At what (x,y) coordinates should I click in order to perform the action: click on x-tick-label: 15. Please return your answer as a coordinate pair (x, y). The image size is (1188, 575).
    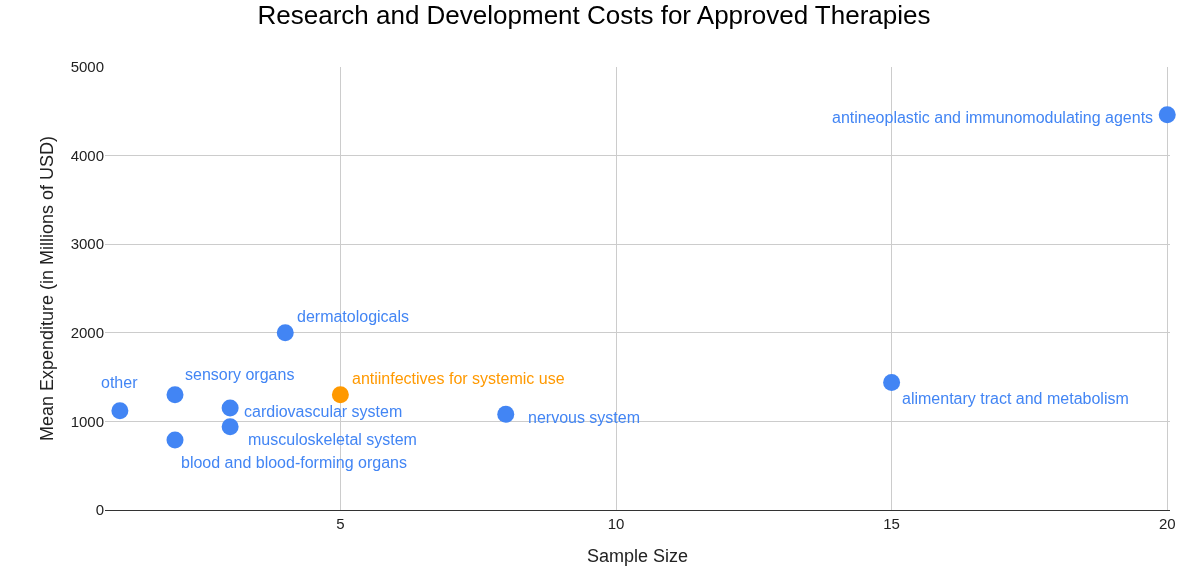
    Looking at the image, I should click on (891, 523).